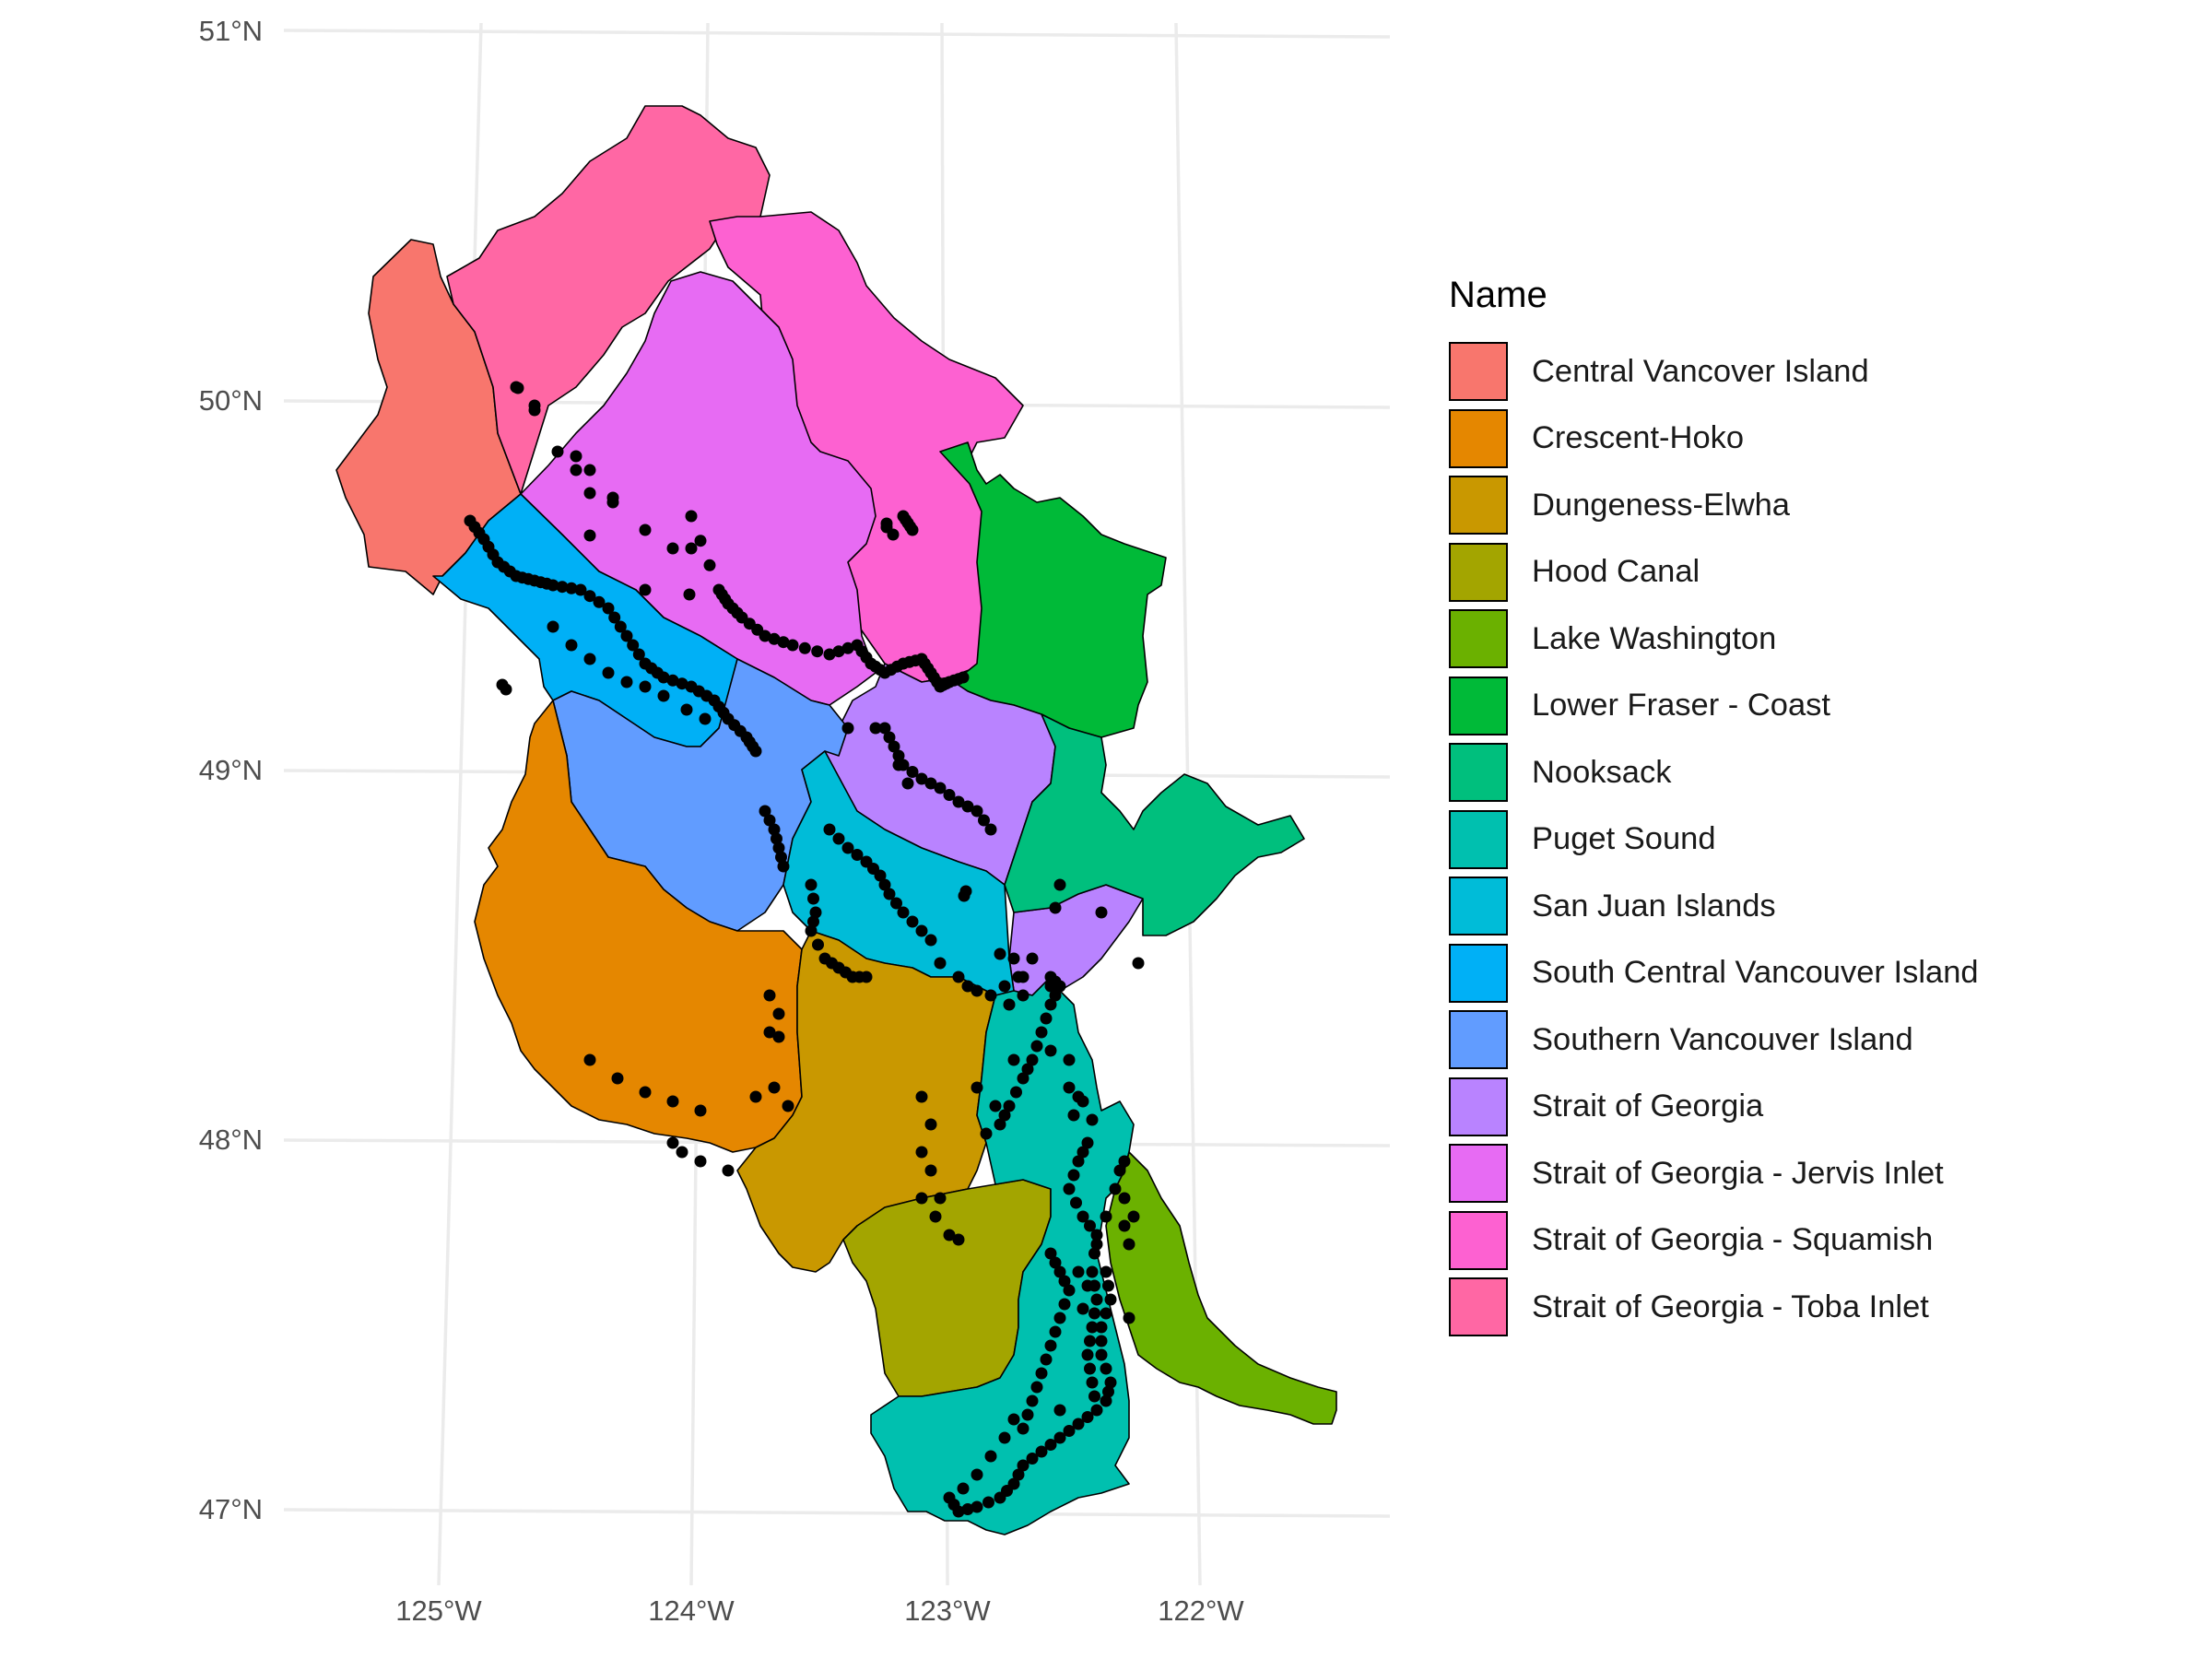 The width and height of the screenshot is (2212, 1659). What do you see at coordinates (1738, 1173) in the screenshot?
I see `legend-label: Strait of Georgia - Jervis Inlet` at bounding box center [1738, 1173].